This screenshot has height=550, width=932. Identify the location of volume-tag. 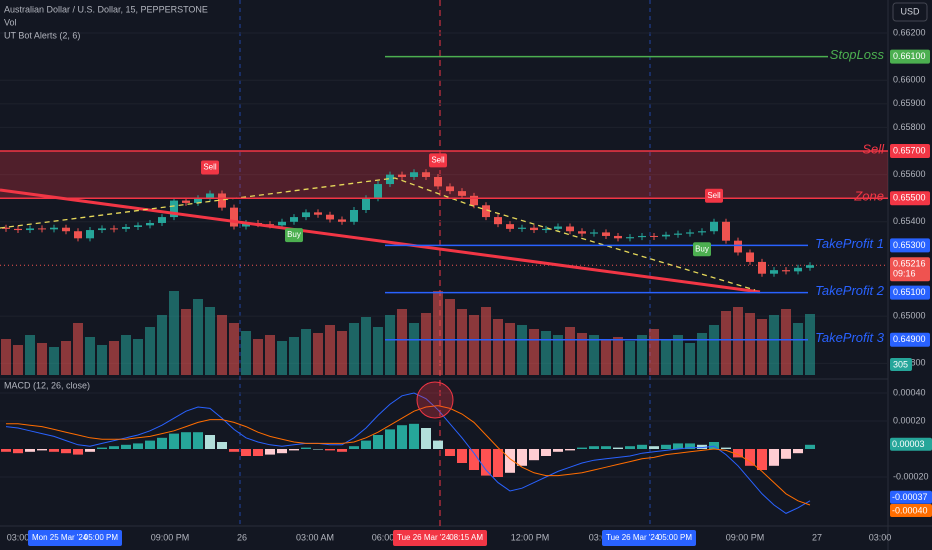
(901, 364).